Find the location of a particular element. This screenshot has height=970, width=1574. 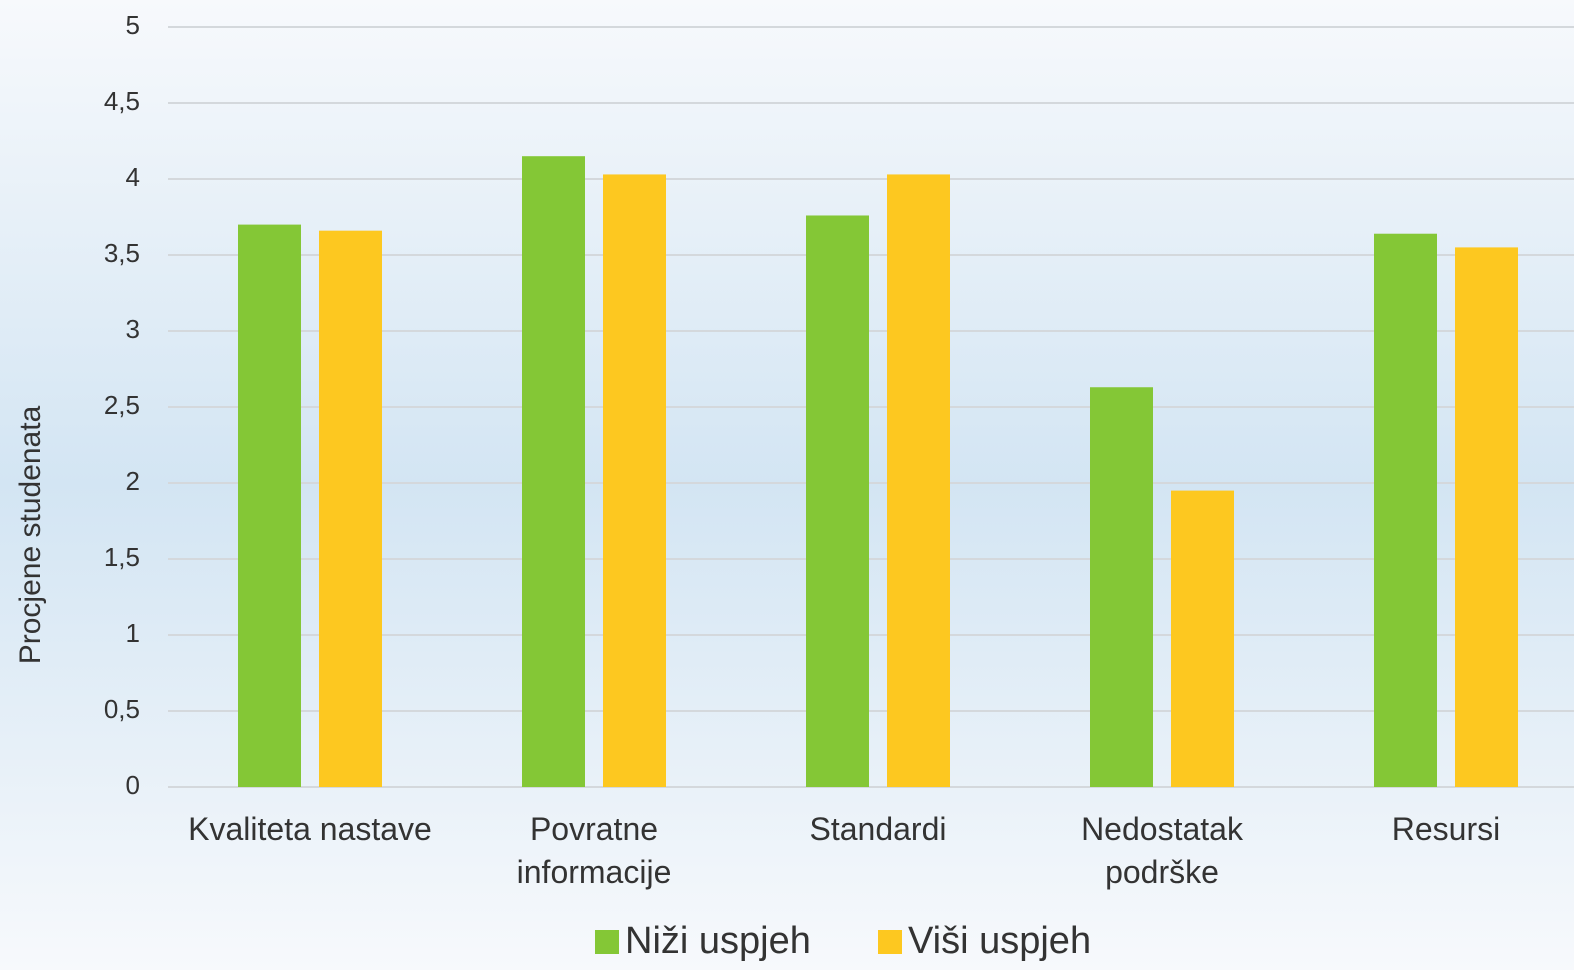

x-tick-label-line: Kvaliteta nastave is located at coordinates (310, 829).